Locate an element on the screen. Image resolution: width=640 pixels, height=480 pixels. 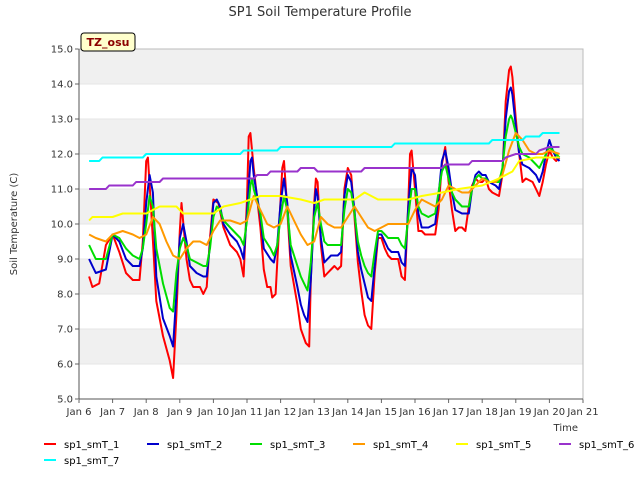
x-tick-label: Jan 15 is located at coordinates (381, 412).